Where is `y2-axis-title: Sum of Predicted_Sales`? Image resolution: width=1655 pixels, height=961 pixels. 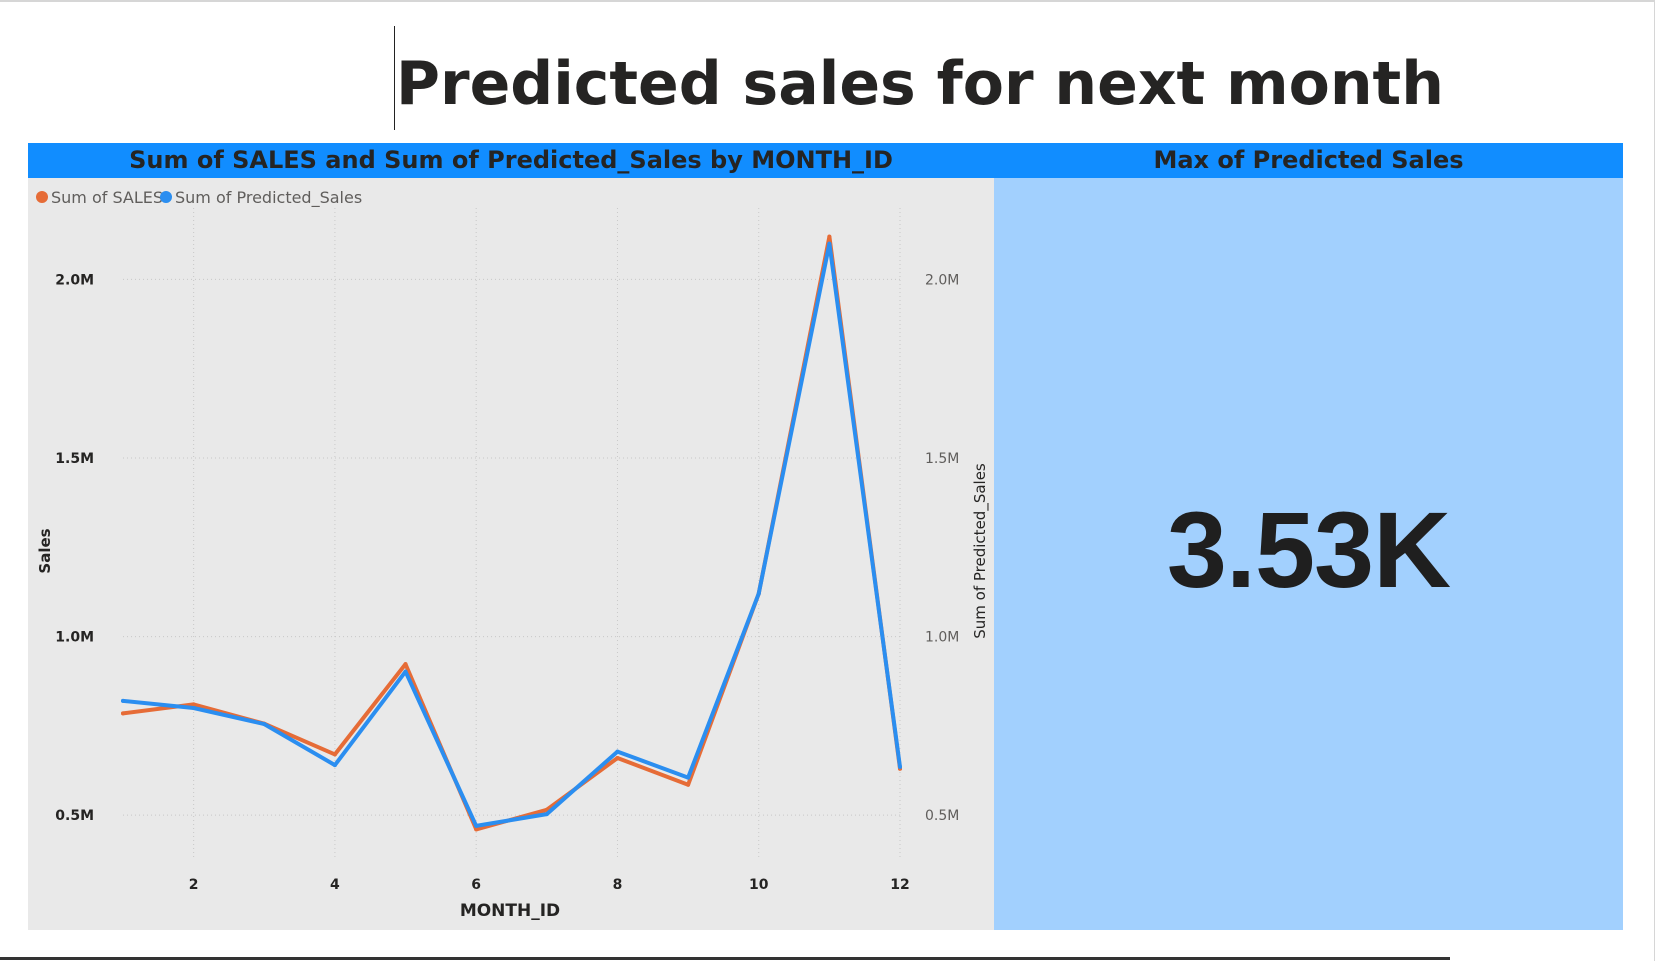 y2-axis-title: Sum of Predicted_Sales is located at coordinates (980, 551).